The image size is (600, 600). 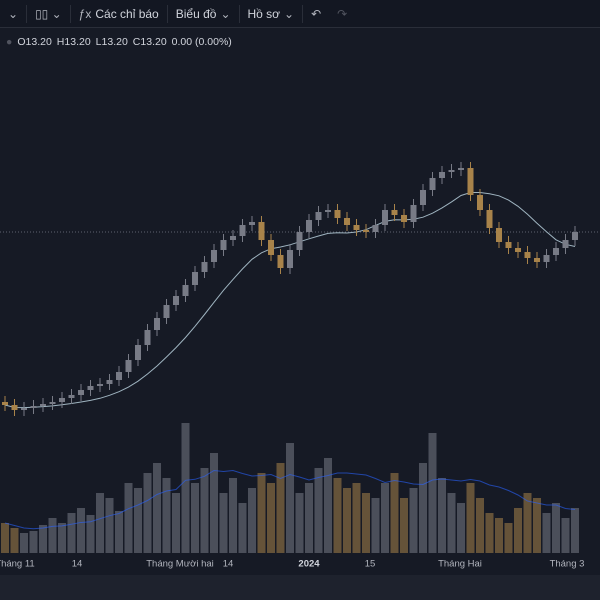 What do you see at coordinates (21, 42) in the screenshot?
I see `legend-key: O` at bounding box center [21, 42].